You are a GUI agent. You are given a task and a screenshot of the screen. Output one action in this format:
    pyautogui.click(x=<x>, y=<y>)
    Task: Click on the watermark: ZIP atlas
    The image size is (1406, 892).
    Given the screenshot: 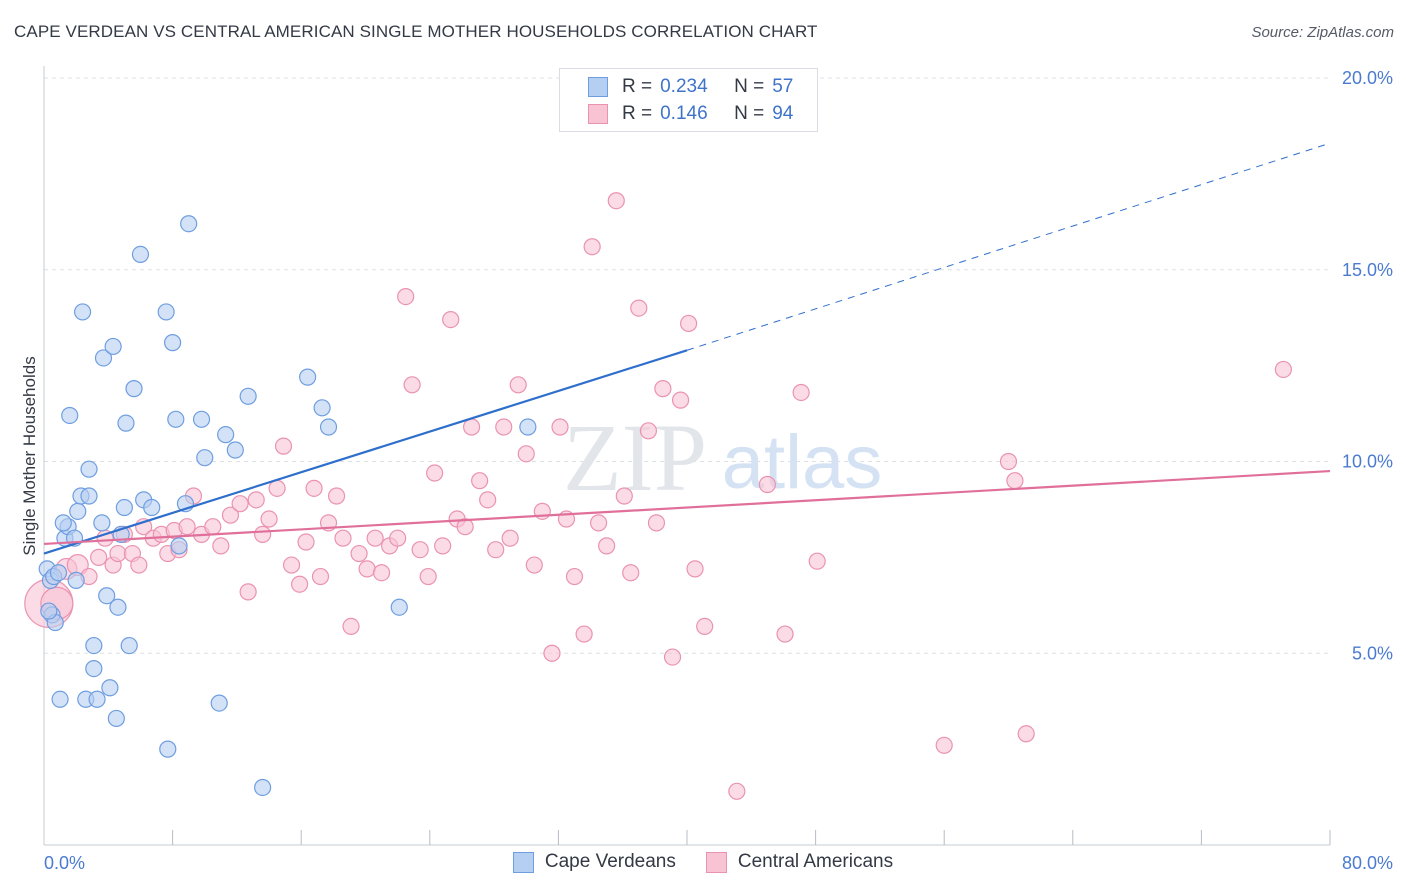 What is the action you would take?
    pyautogui.click(x=722, y=457)
    